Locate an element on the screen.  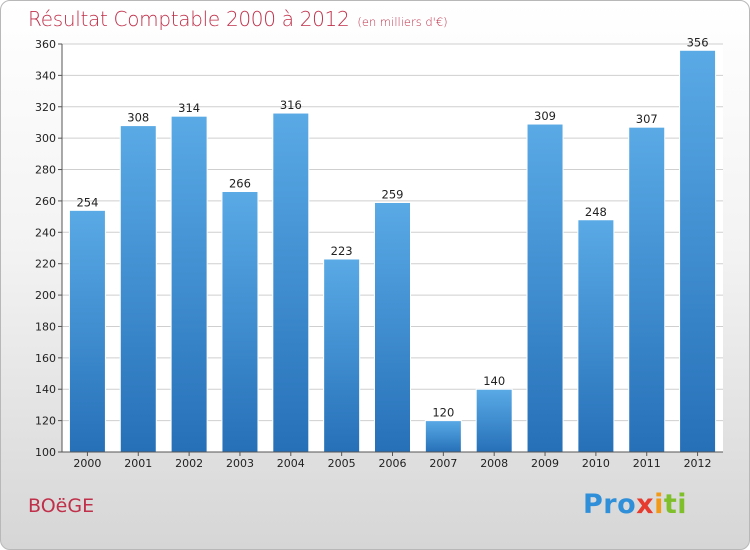
bar-value-label: 307 is located at coordinates (647, 119).